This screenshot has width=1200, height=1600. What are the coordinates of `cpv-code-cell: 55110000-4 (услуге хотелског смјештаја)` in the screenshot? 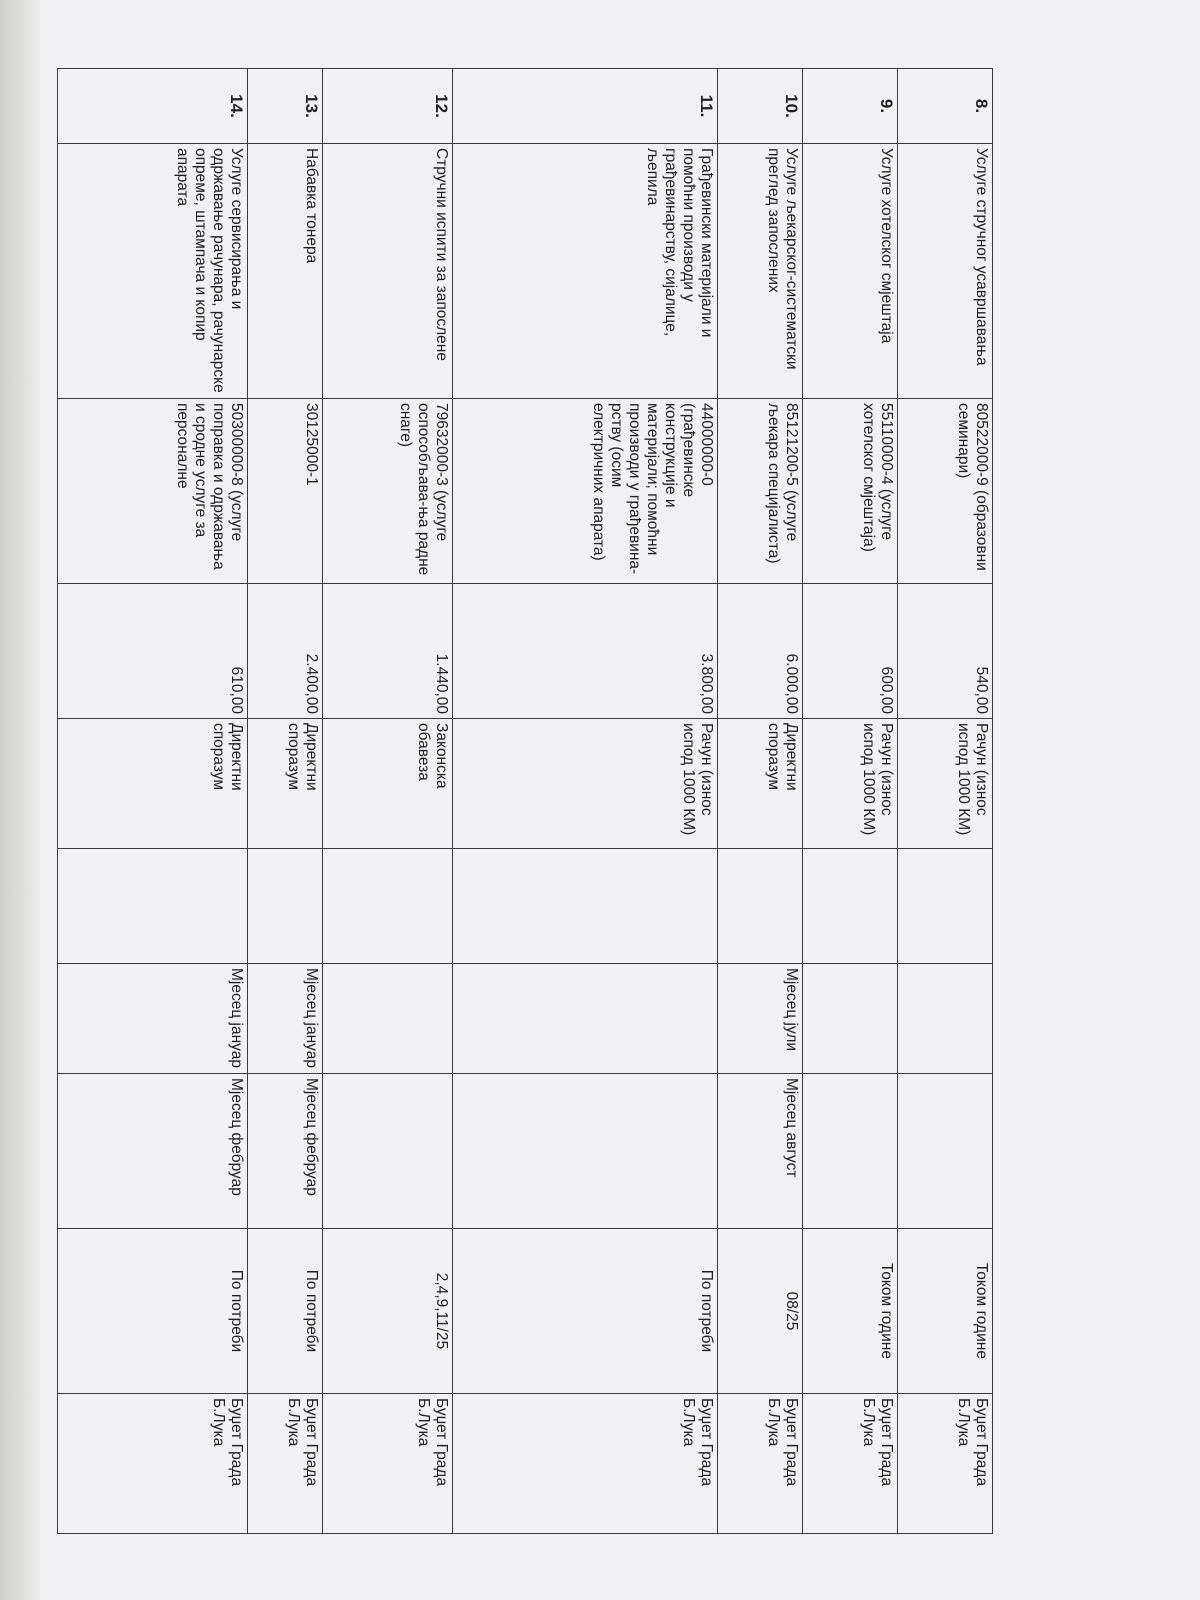 It's located at (850, 491).